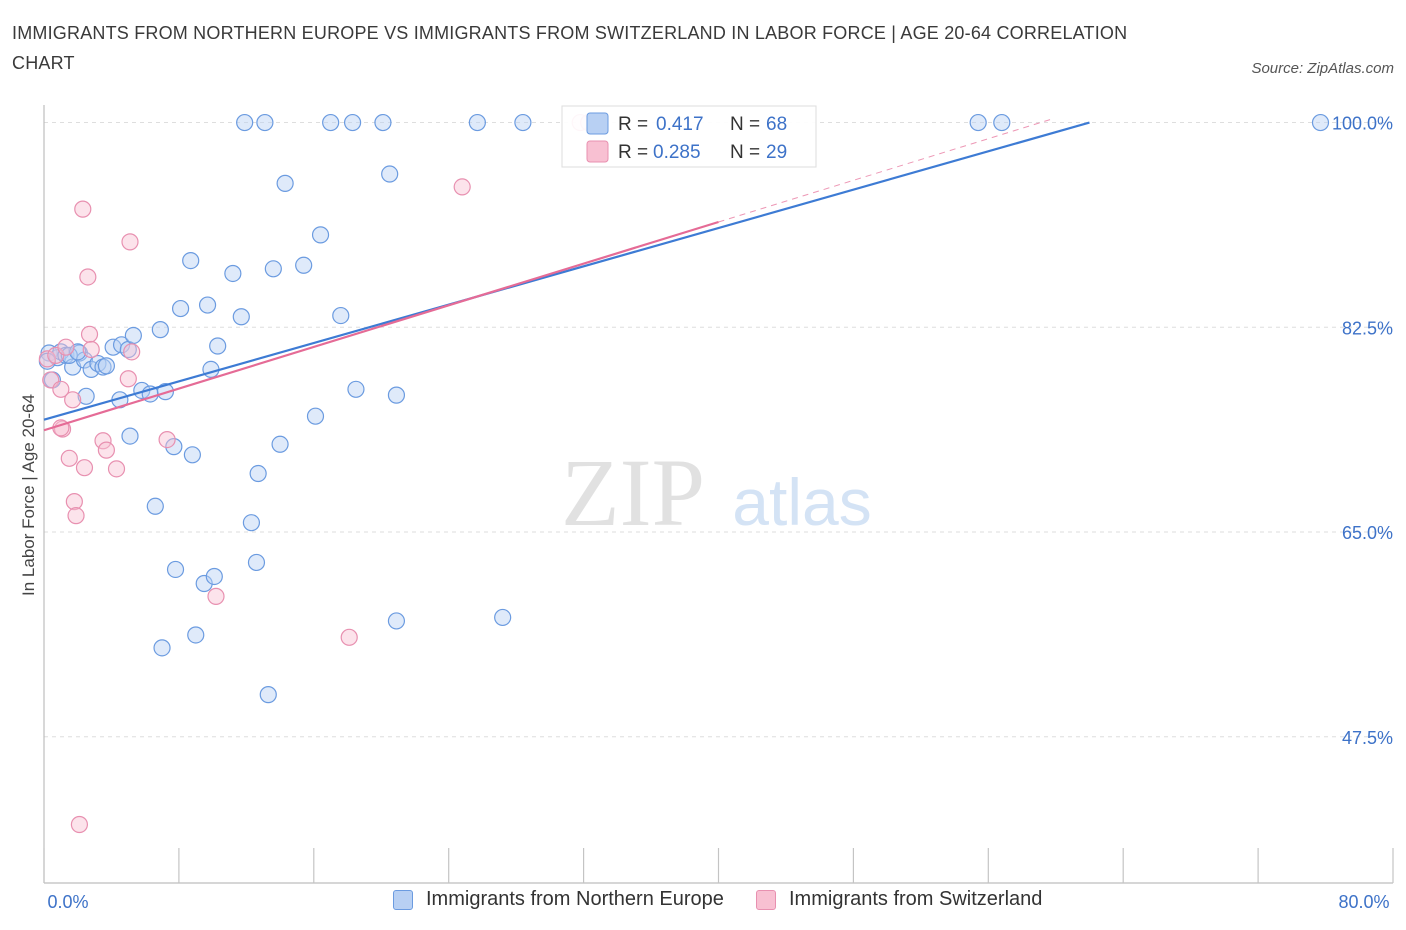 The height and width of the screenshot is (930, 1406). I want to click on legend-swatch-blue, so click(403, 899).